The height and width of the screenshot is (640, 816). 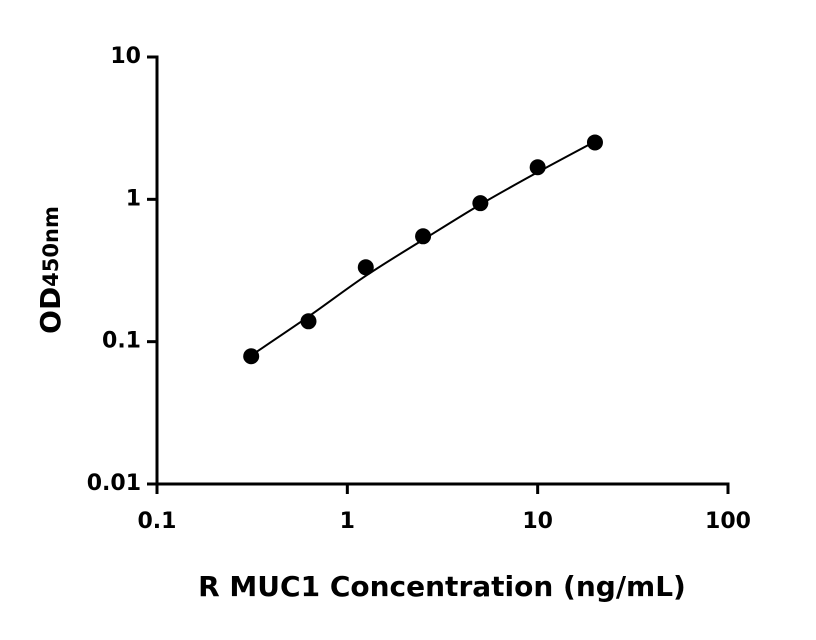 What do you see at coordinates (114, 483) in the screenshot?
I see `y-tick-label: 0.01` at bounding box center [114, 483].